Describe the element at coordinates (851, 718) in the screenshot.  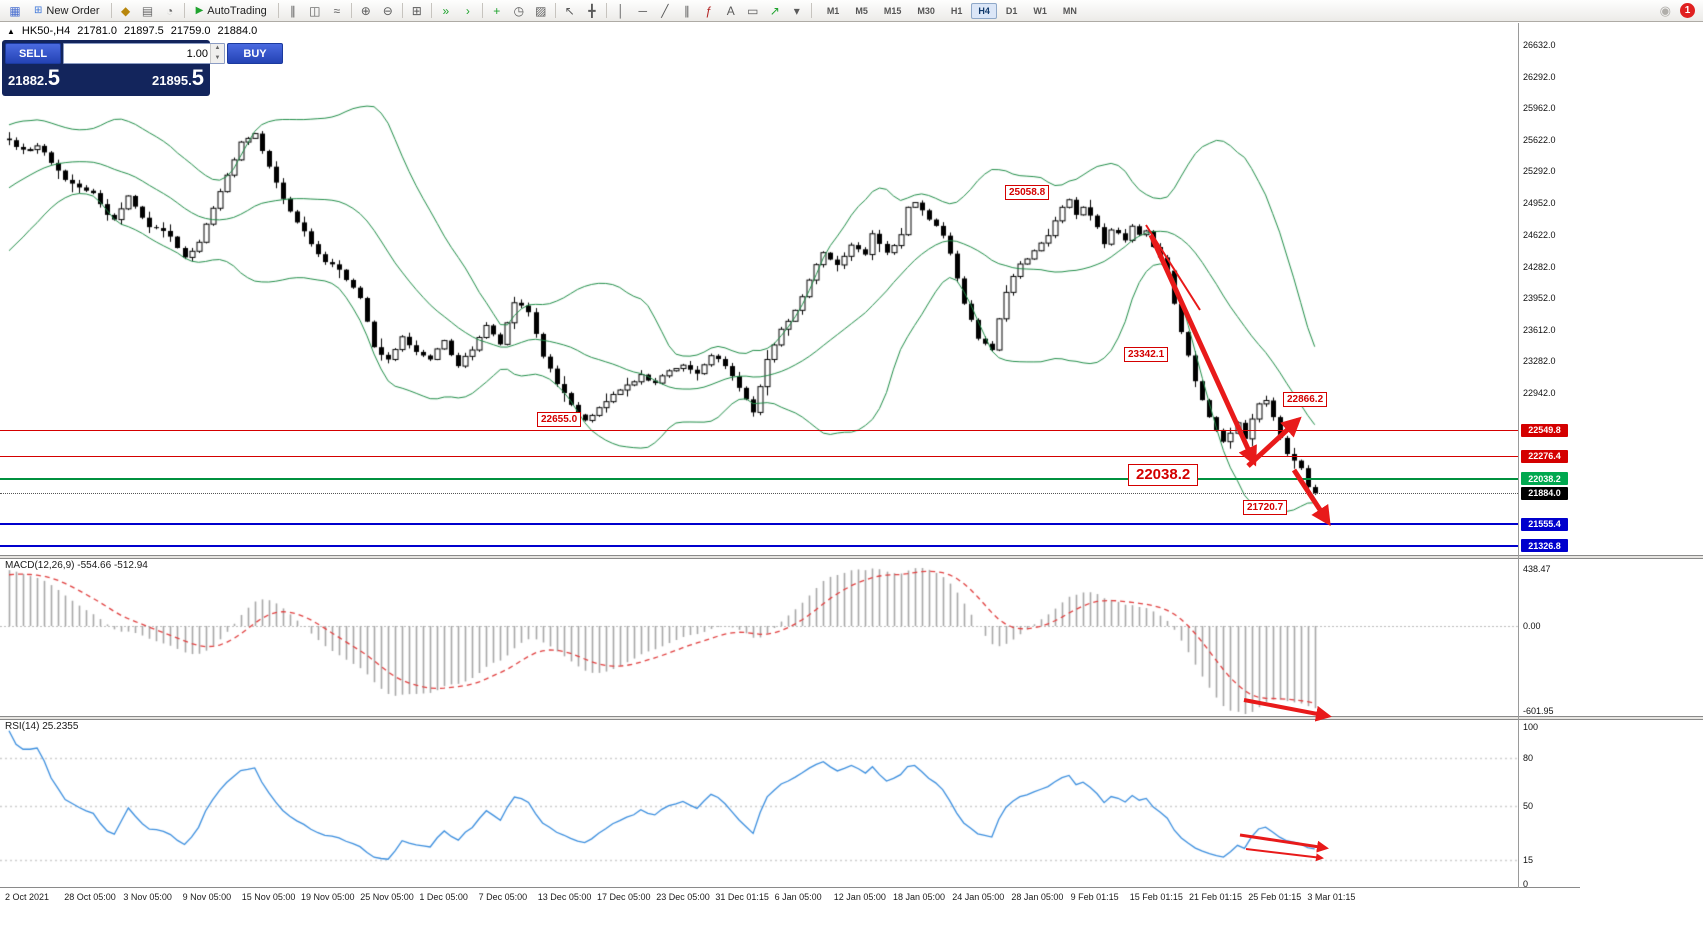
I see `macd-rsi-splitter` at that location.